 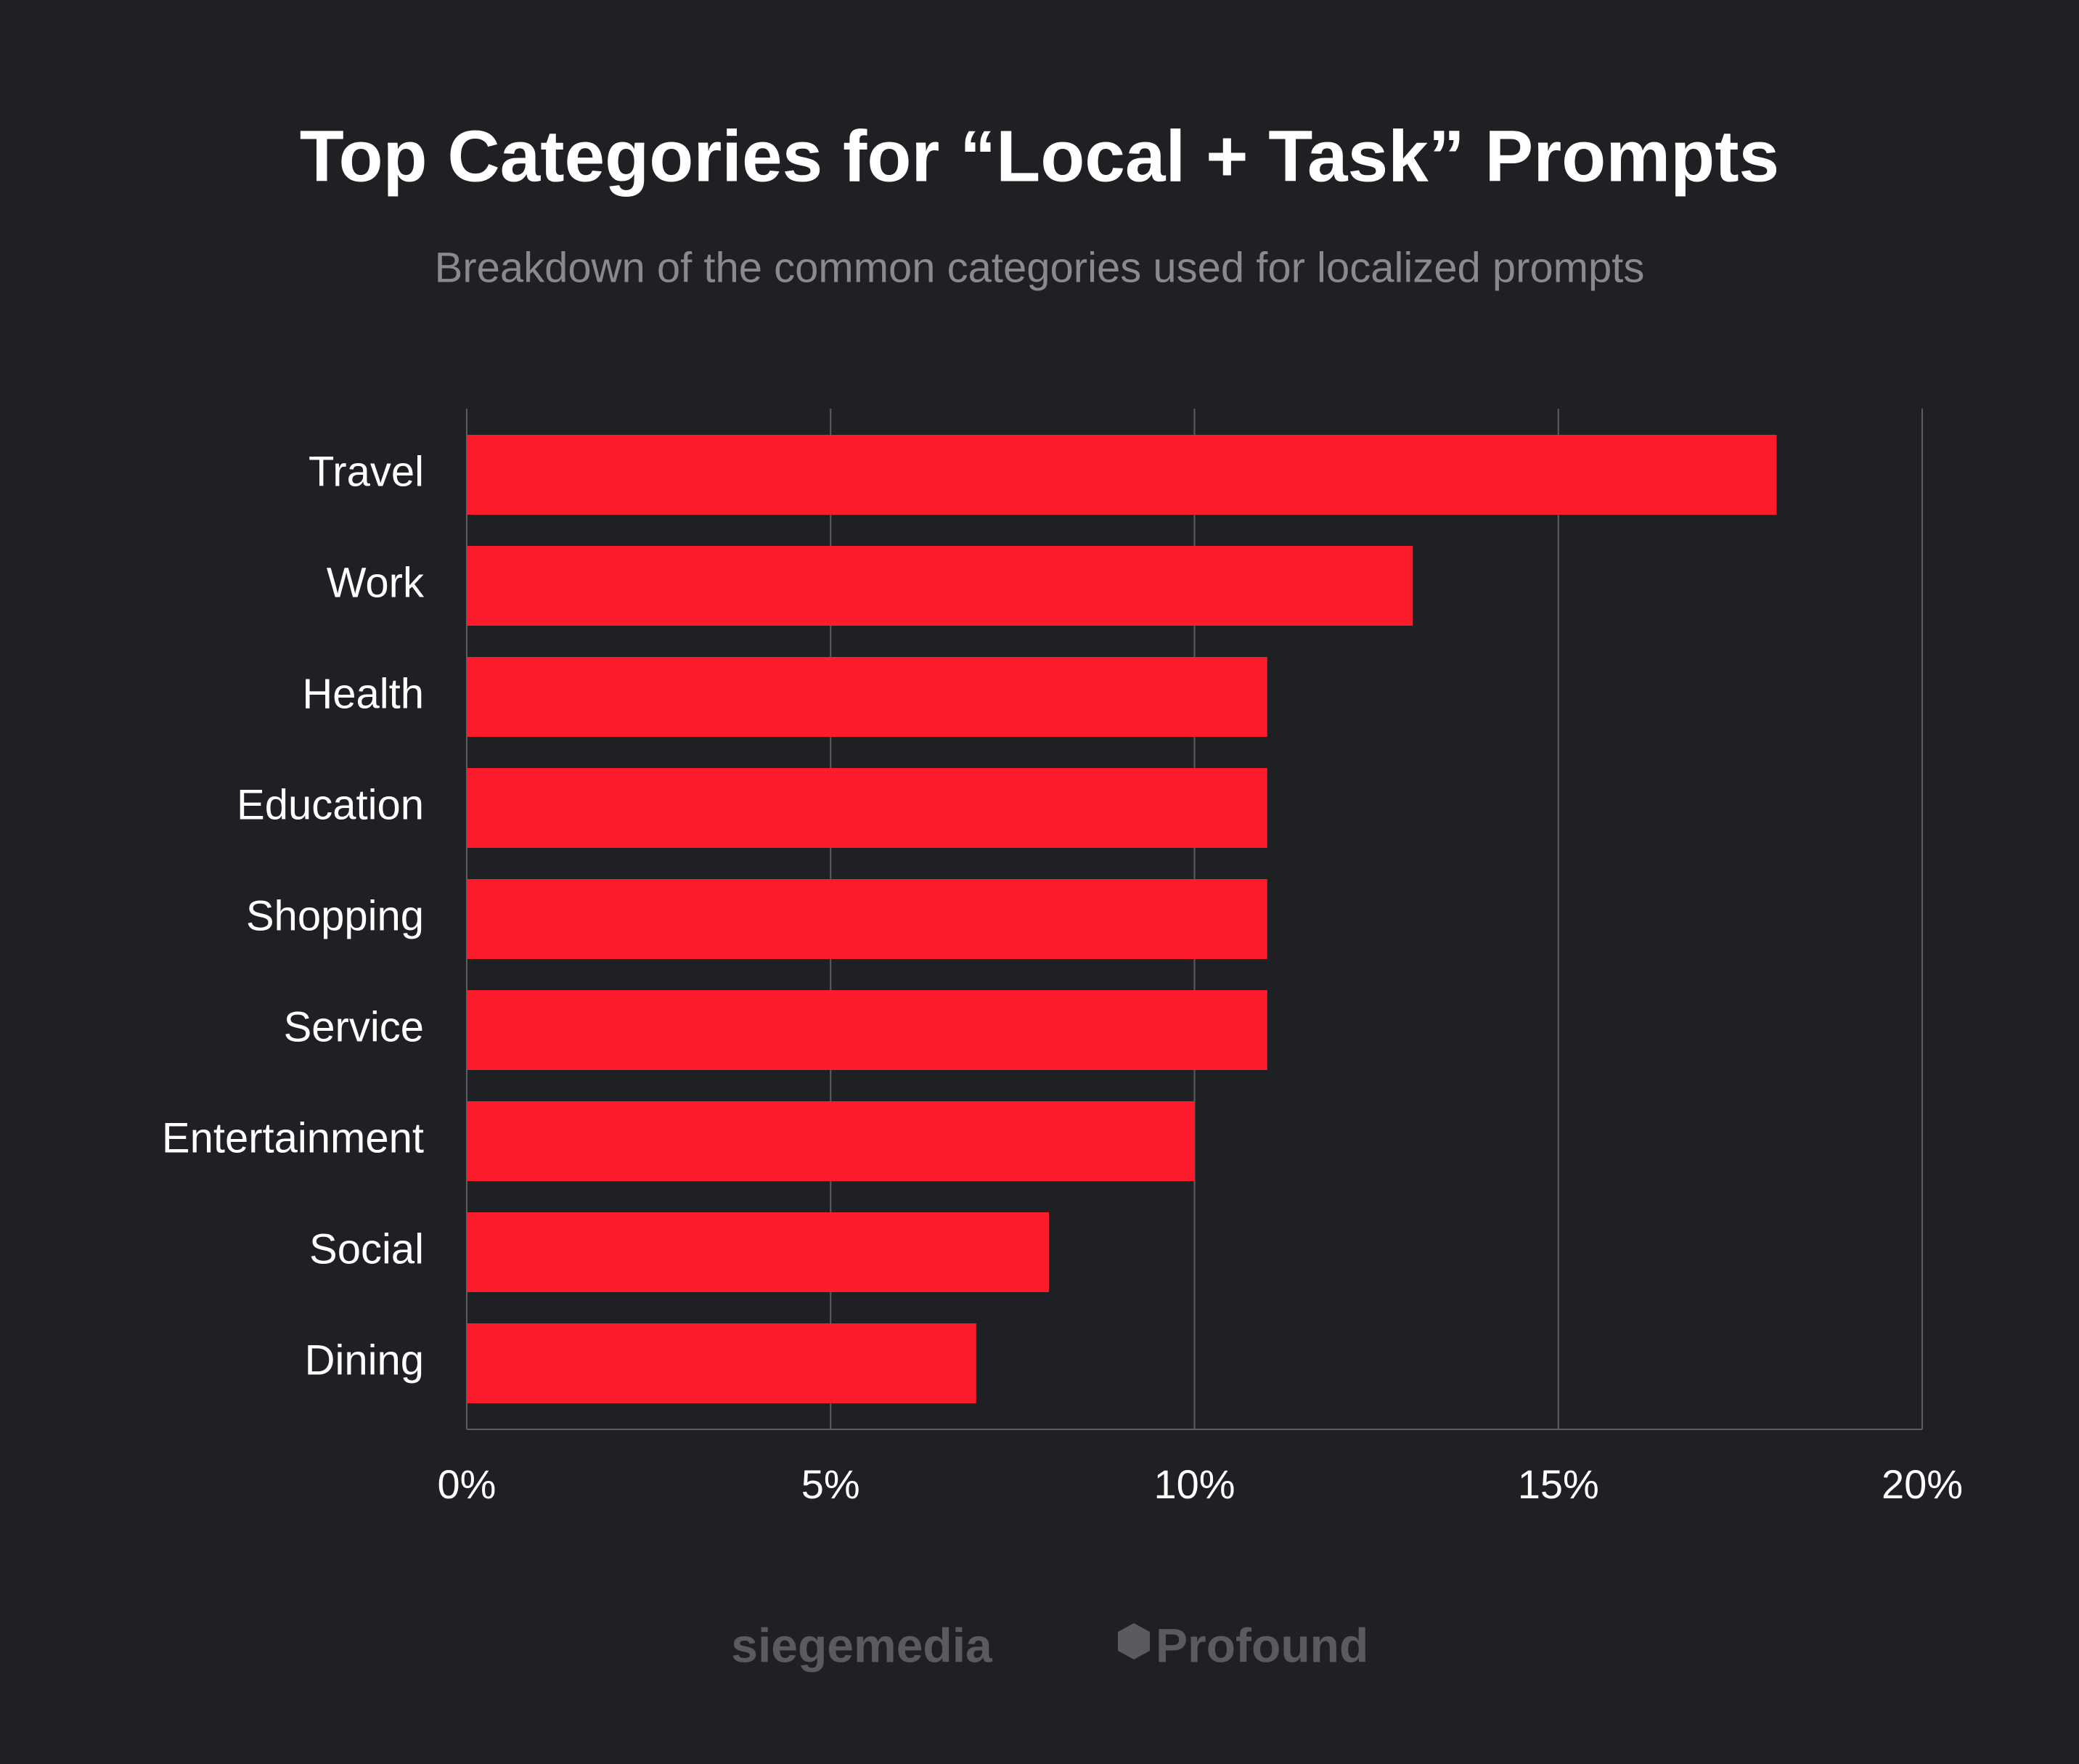 I want to click on y-tick-label: Shopping, so click(x=335, y=916).